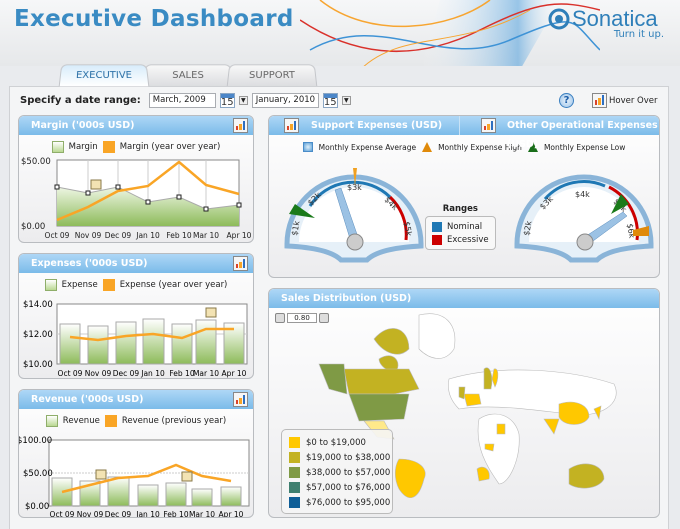 Image resolution: width=680 pixels, height=529 pixels. I want to click on svg-text: $0.00, so click(37, 507).